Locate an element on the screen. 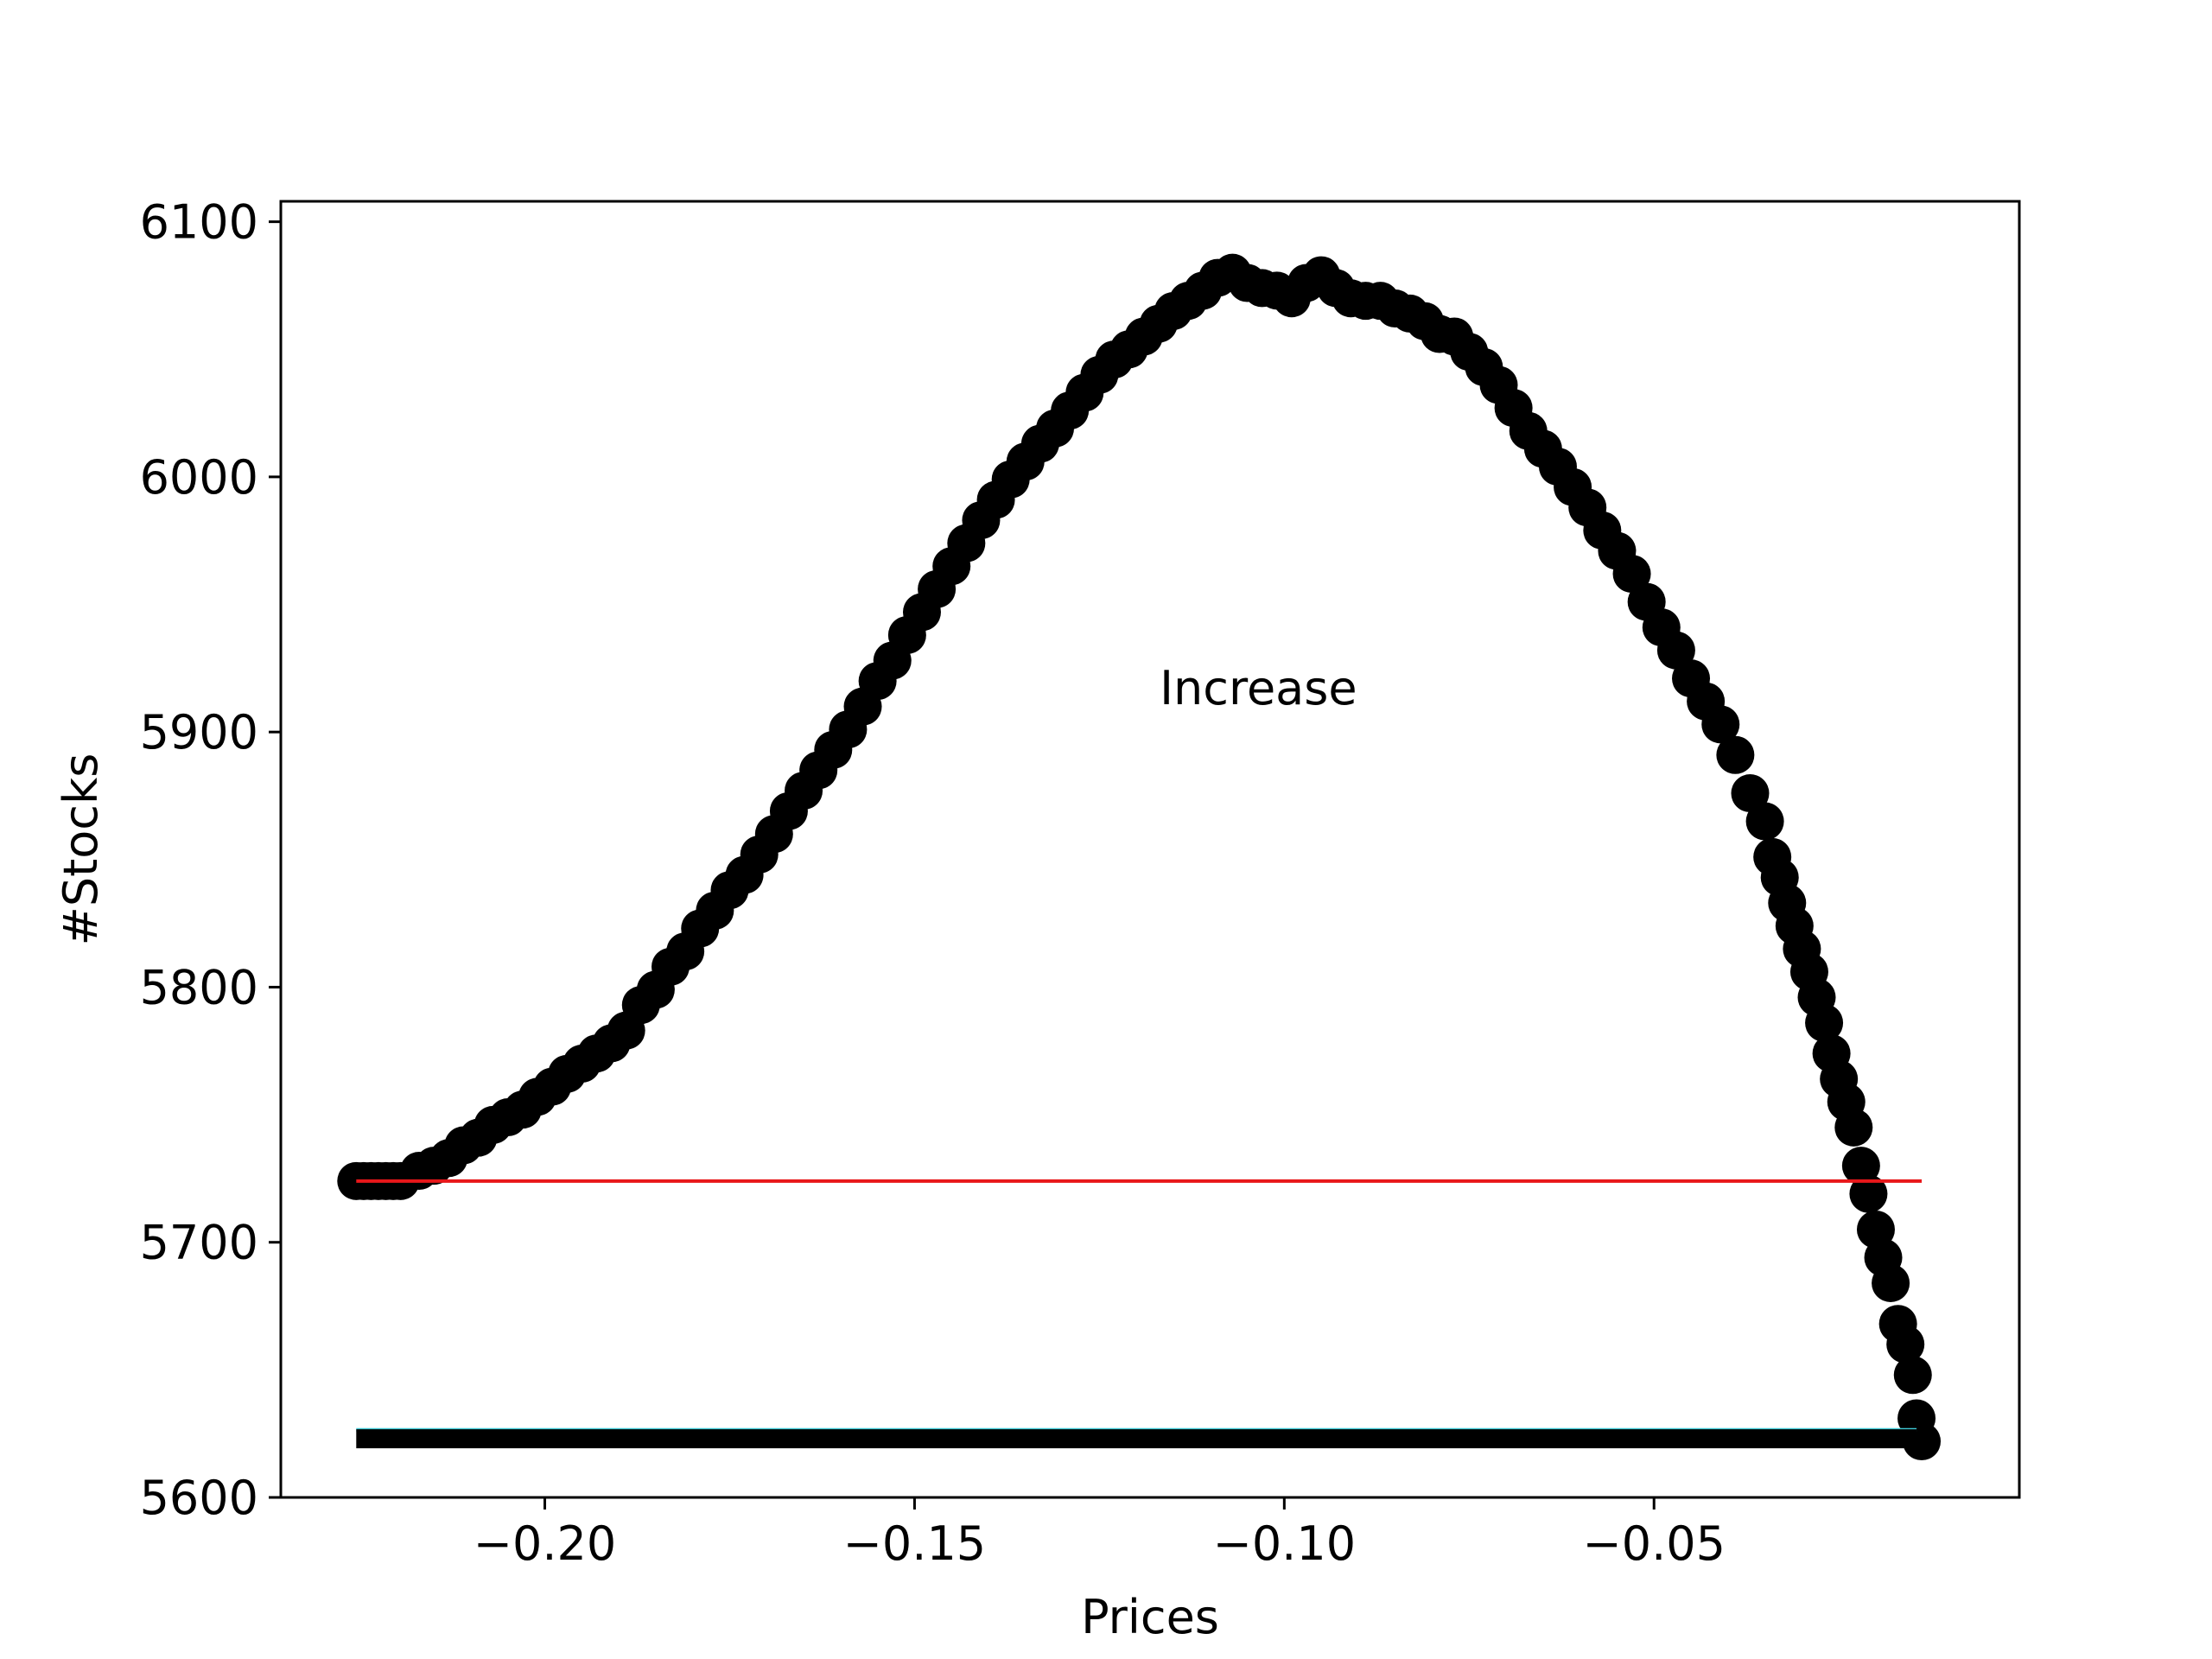 Image resolution: width=2212 pixels, height=1659 pixels. y-tick-label: 6100 is located at coordinates (199, 222).